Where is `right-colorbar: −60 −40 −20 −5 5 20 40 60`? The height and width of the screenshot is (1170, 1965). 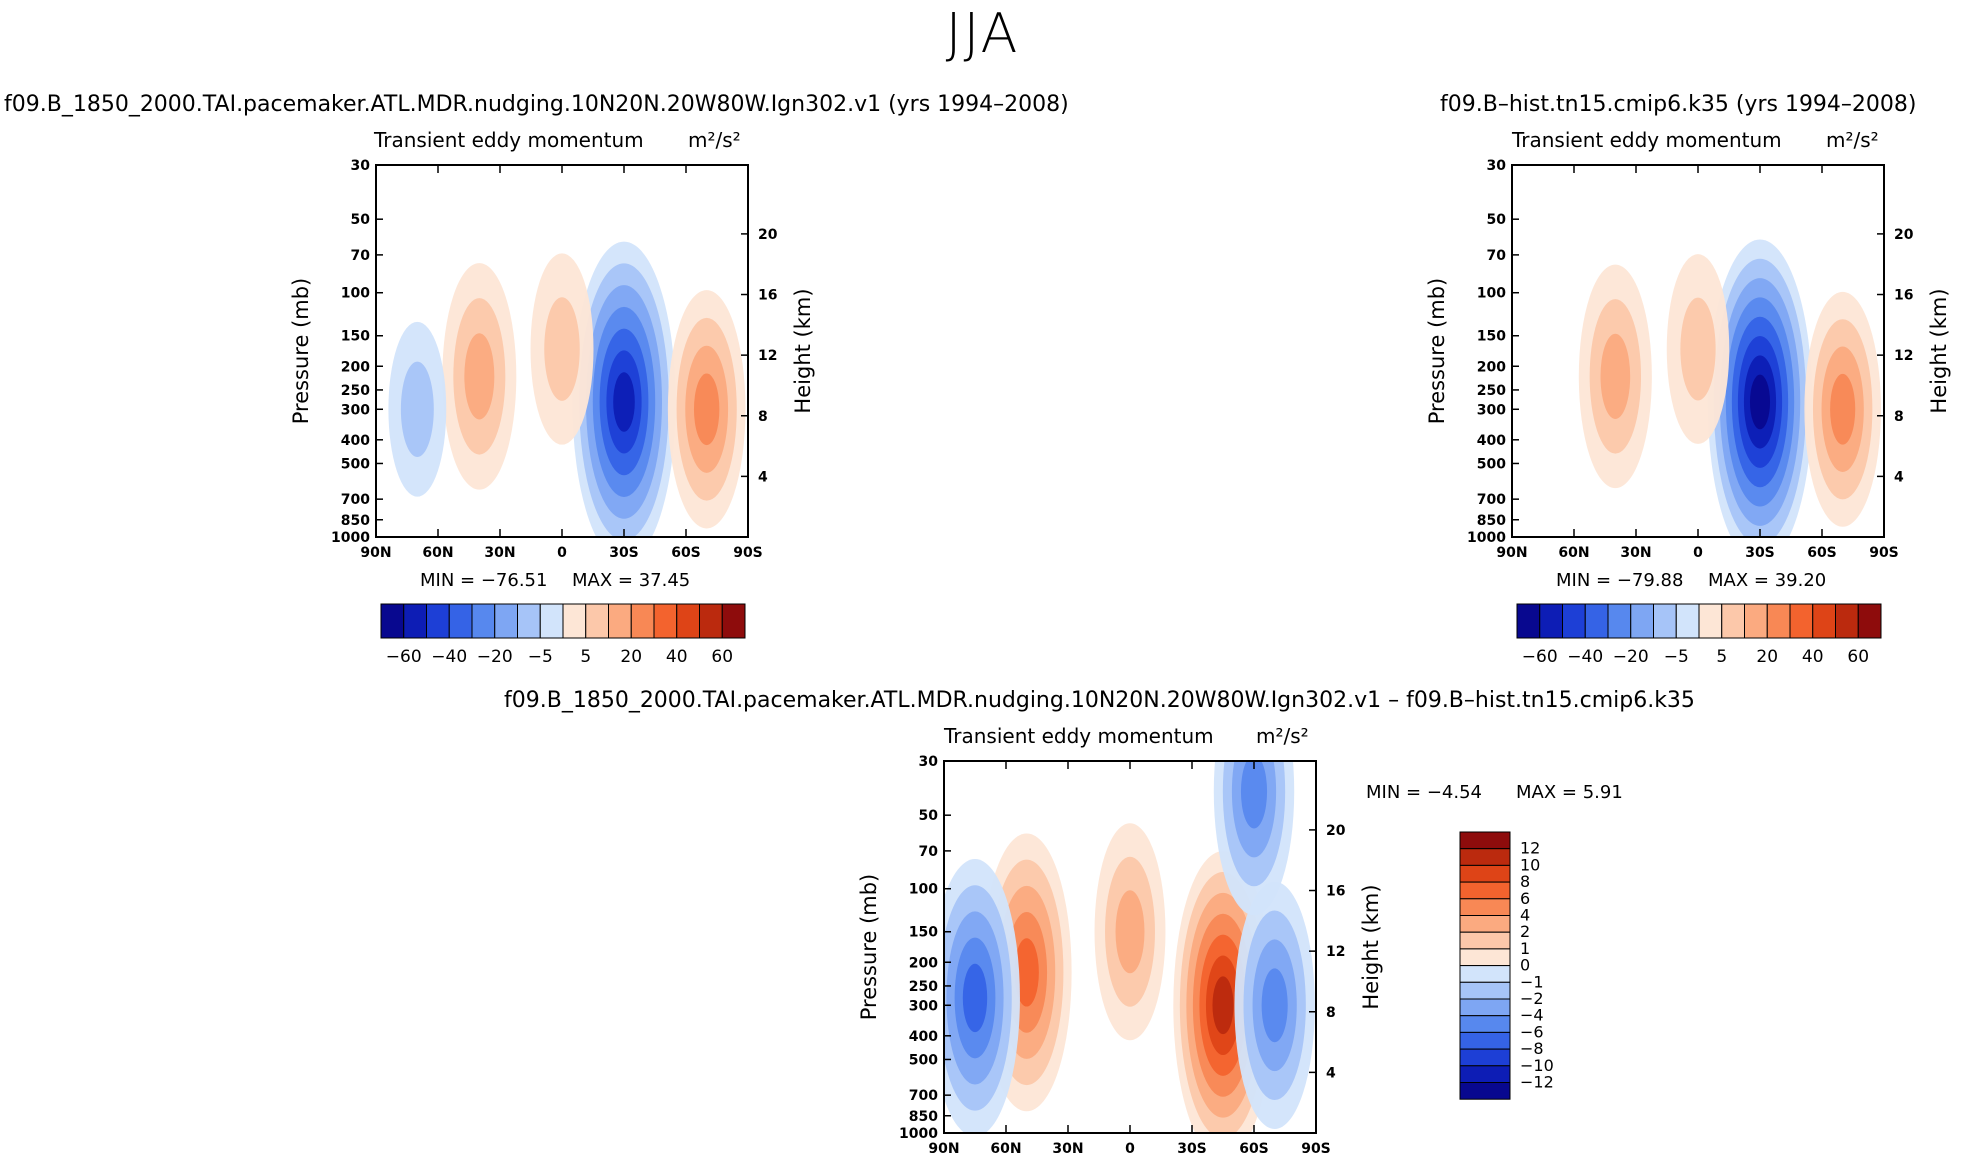 right-colorbar: −60 −40 −20 −5 5 20 40 60 is located at coordinates (1699, 635).